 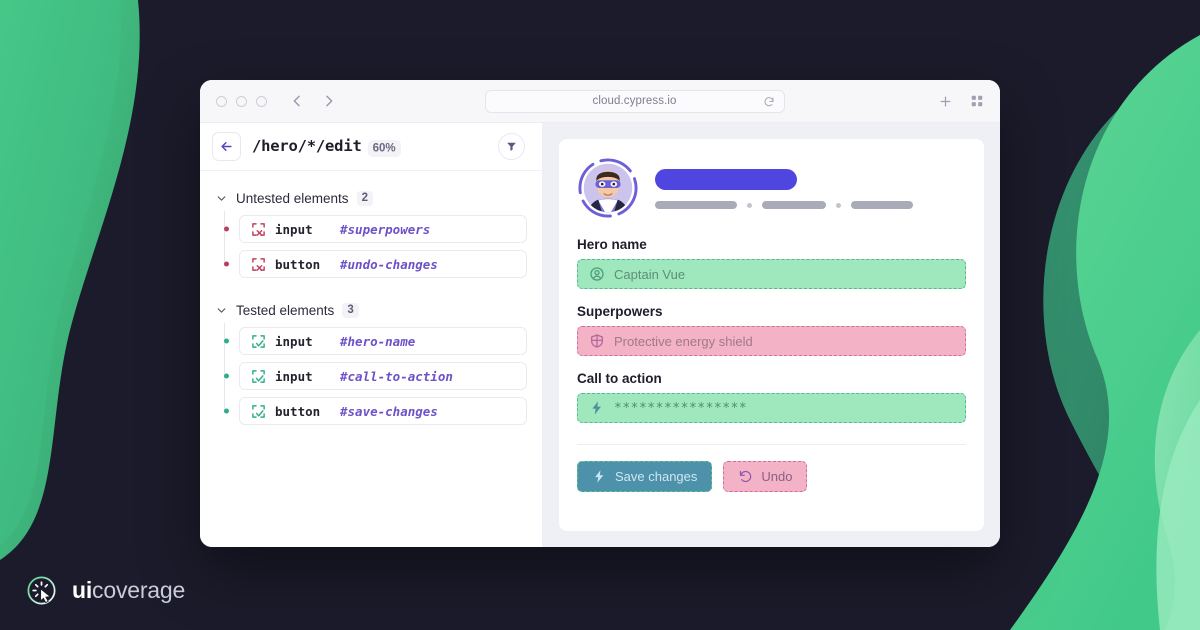 I want to click on browser-chrome-bar: cloud.cypress.io, so click(x=600, y=101).